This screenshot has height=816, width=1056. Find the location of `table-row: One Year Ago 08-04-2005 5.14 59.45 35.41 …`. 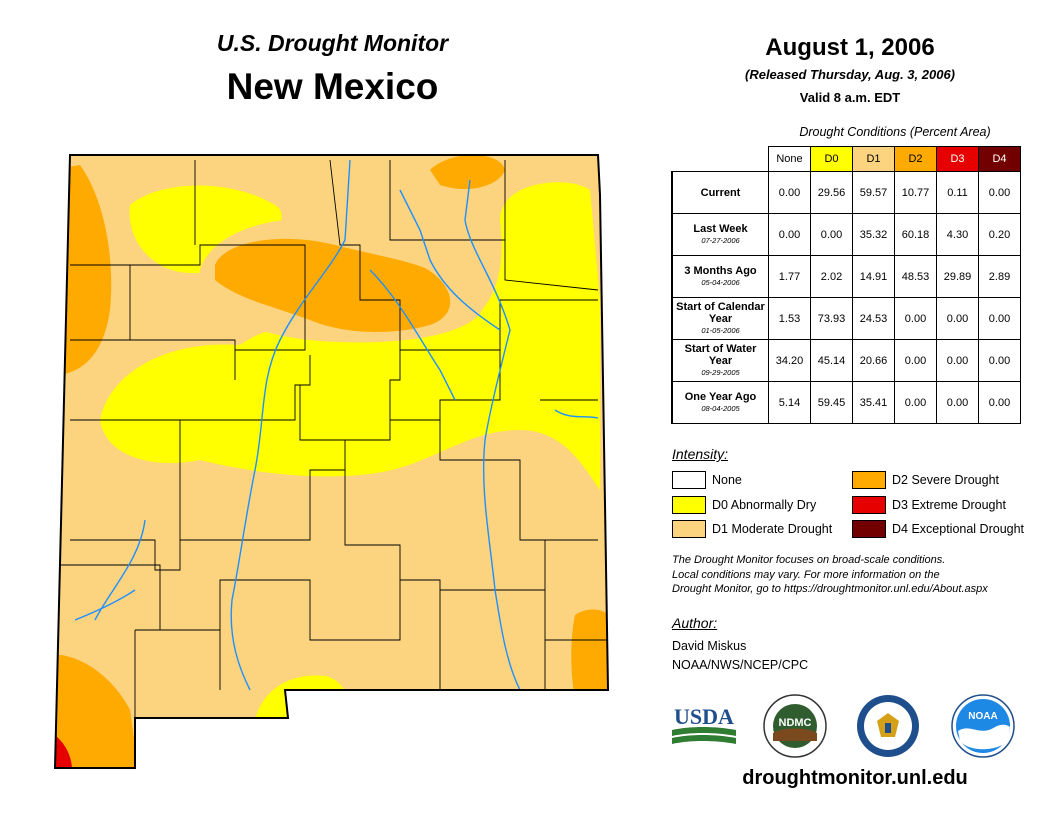

table-row: One Year Ago 08-04-2005 5.14 59.45 35.41 … is located at coordinates (846, 402).